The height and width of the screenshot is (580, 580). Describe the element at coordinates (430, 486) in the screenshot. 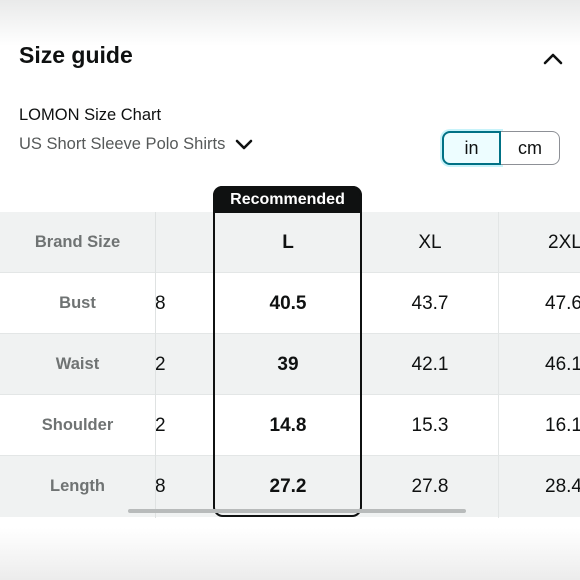

I see `cell-next: 27.8` at that location.